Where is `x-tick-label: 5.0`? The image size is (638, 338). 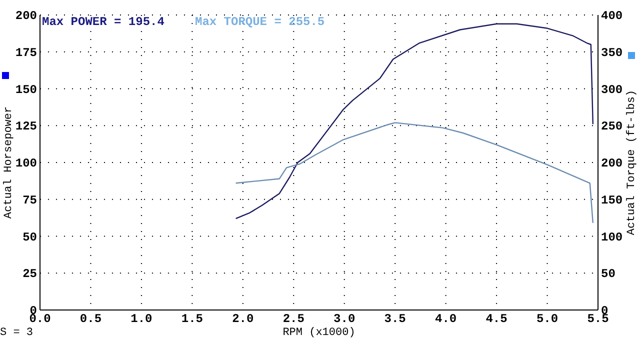
x-tick-label: 5.0 is located at coordinates (547, 319).